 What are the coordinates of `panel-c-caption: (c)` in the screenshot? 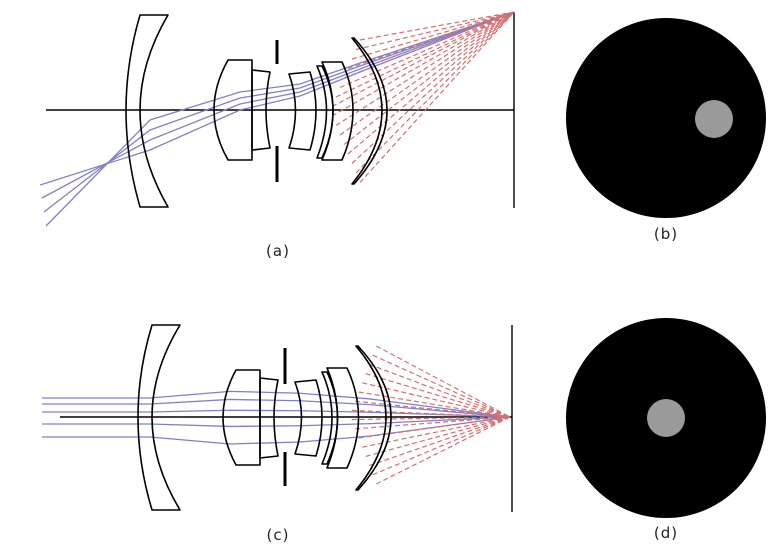 It's located at (278, 535).